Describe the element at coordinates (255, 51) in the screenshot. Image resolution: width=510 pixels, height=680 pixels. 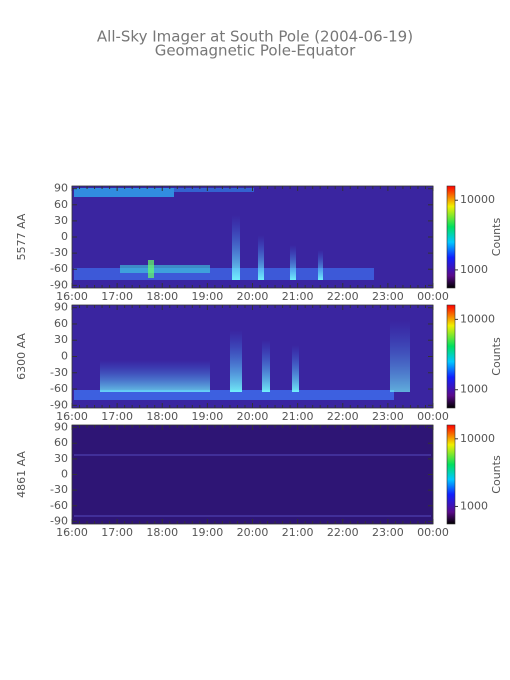
I see `chart-subtitle: Geomagnetic Pole-Equator` at that location.